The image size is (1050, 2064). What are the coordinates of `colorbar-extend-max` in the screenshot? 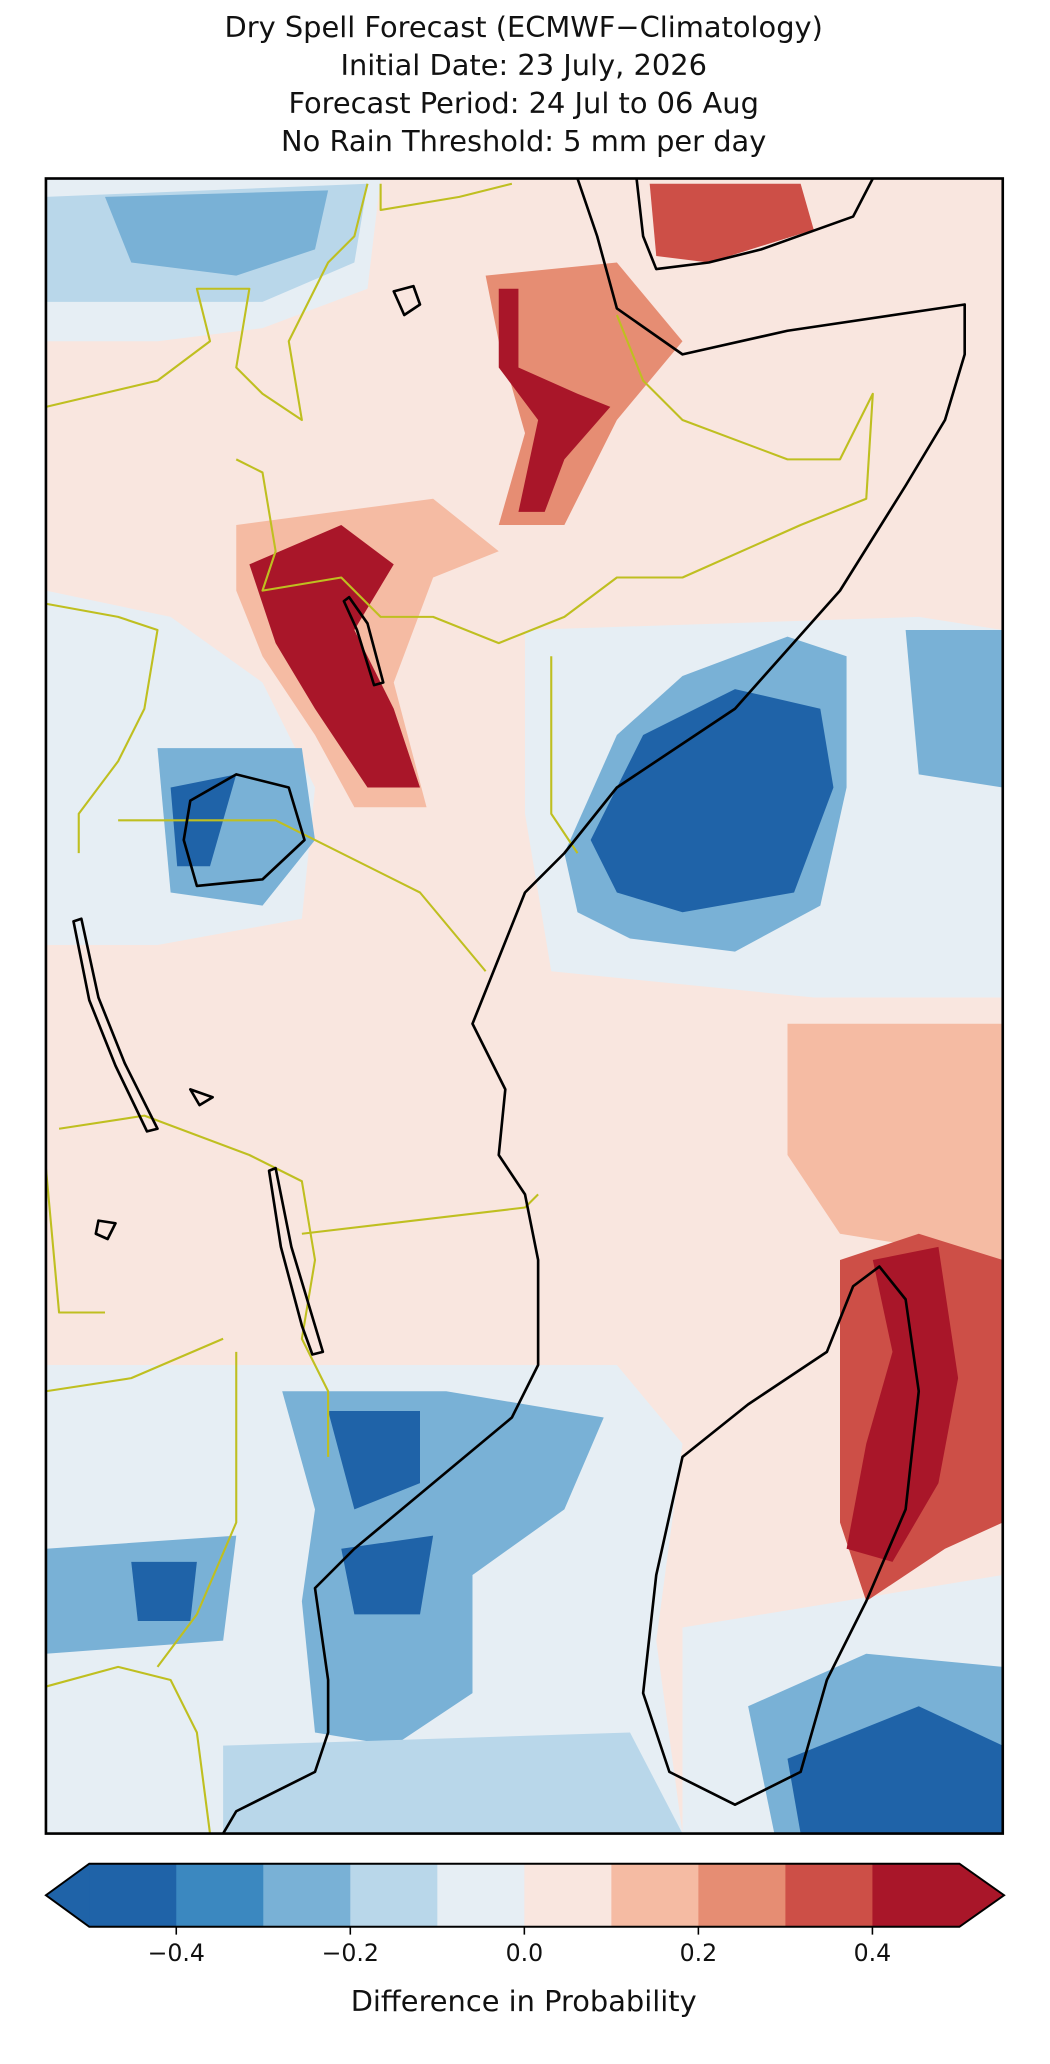 It's located at (981, 1895).